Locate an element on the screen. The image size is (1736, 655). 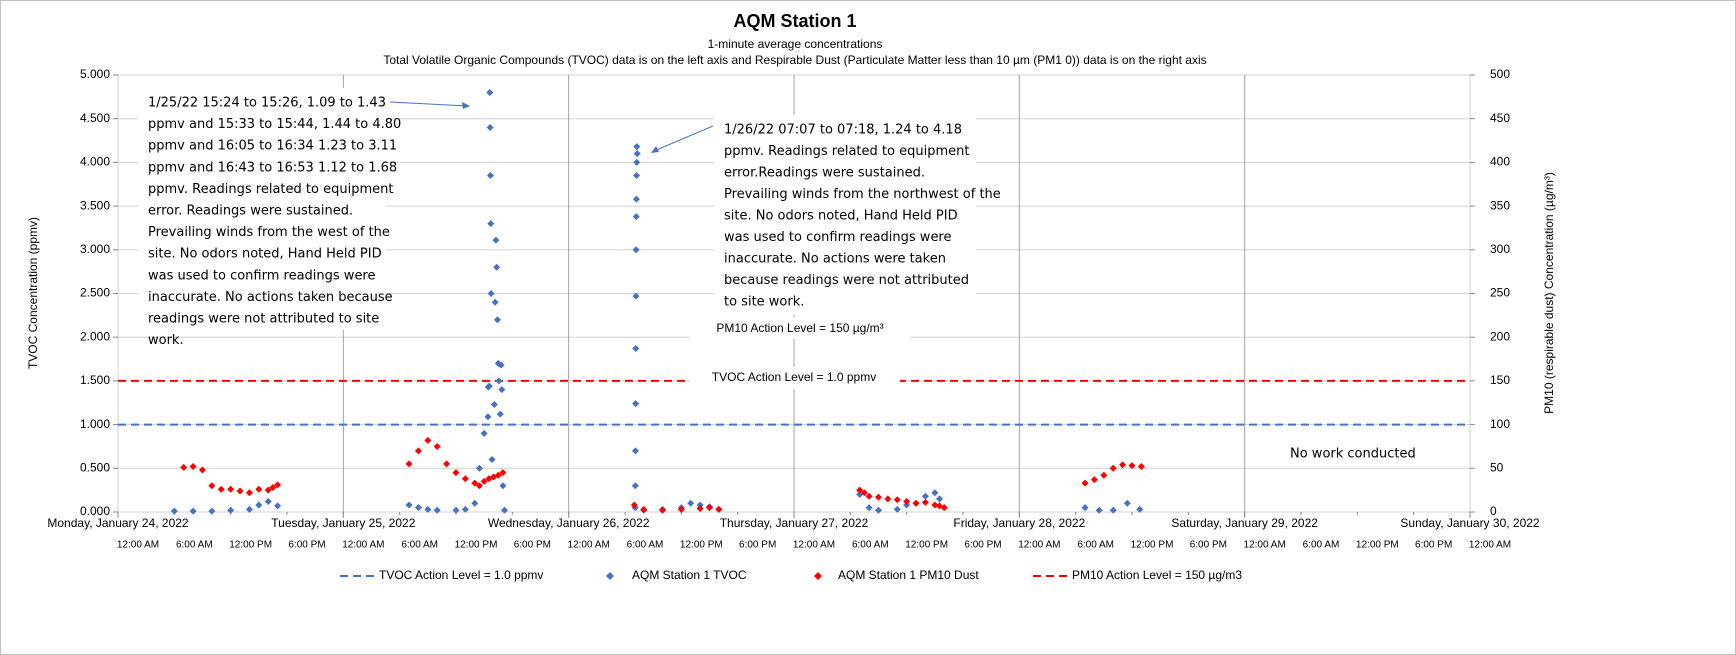
y-tick-label: 1.000 is located at coordinates (95, 424).